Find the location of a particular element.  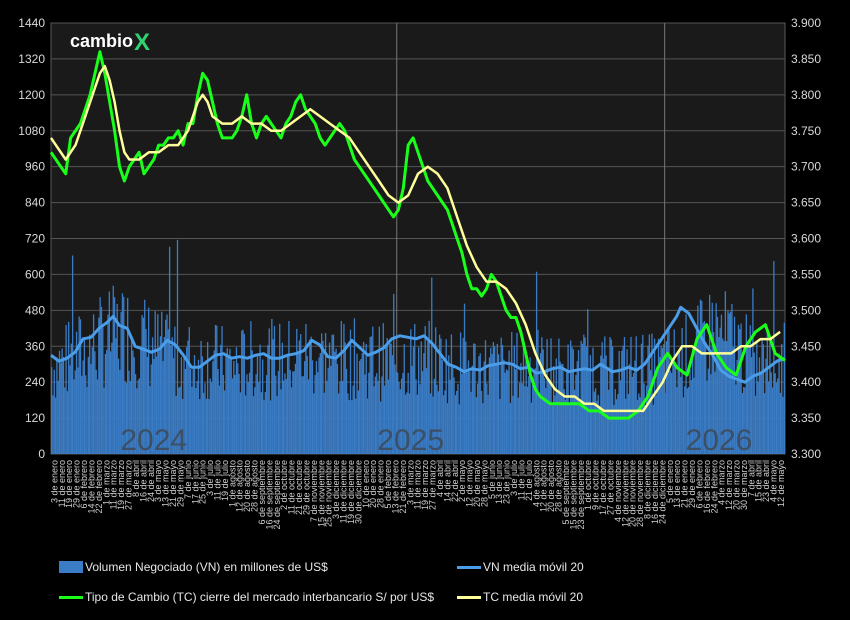

x-tick-label: 3 de mayo is located at coordinates (158, 481).